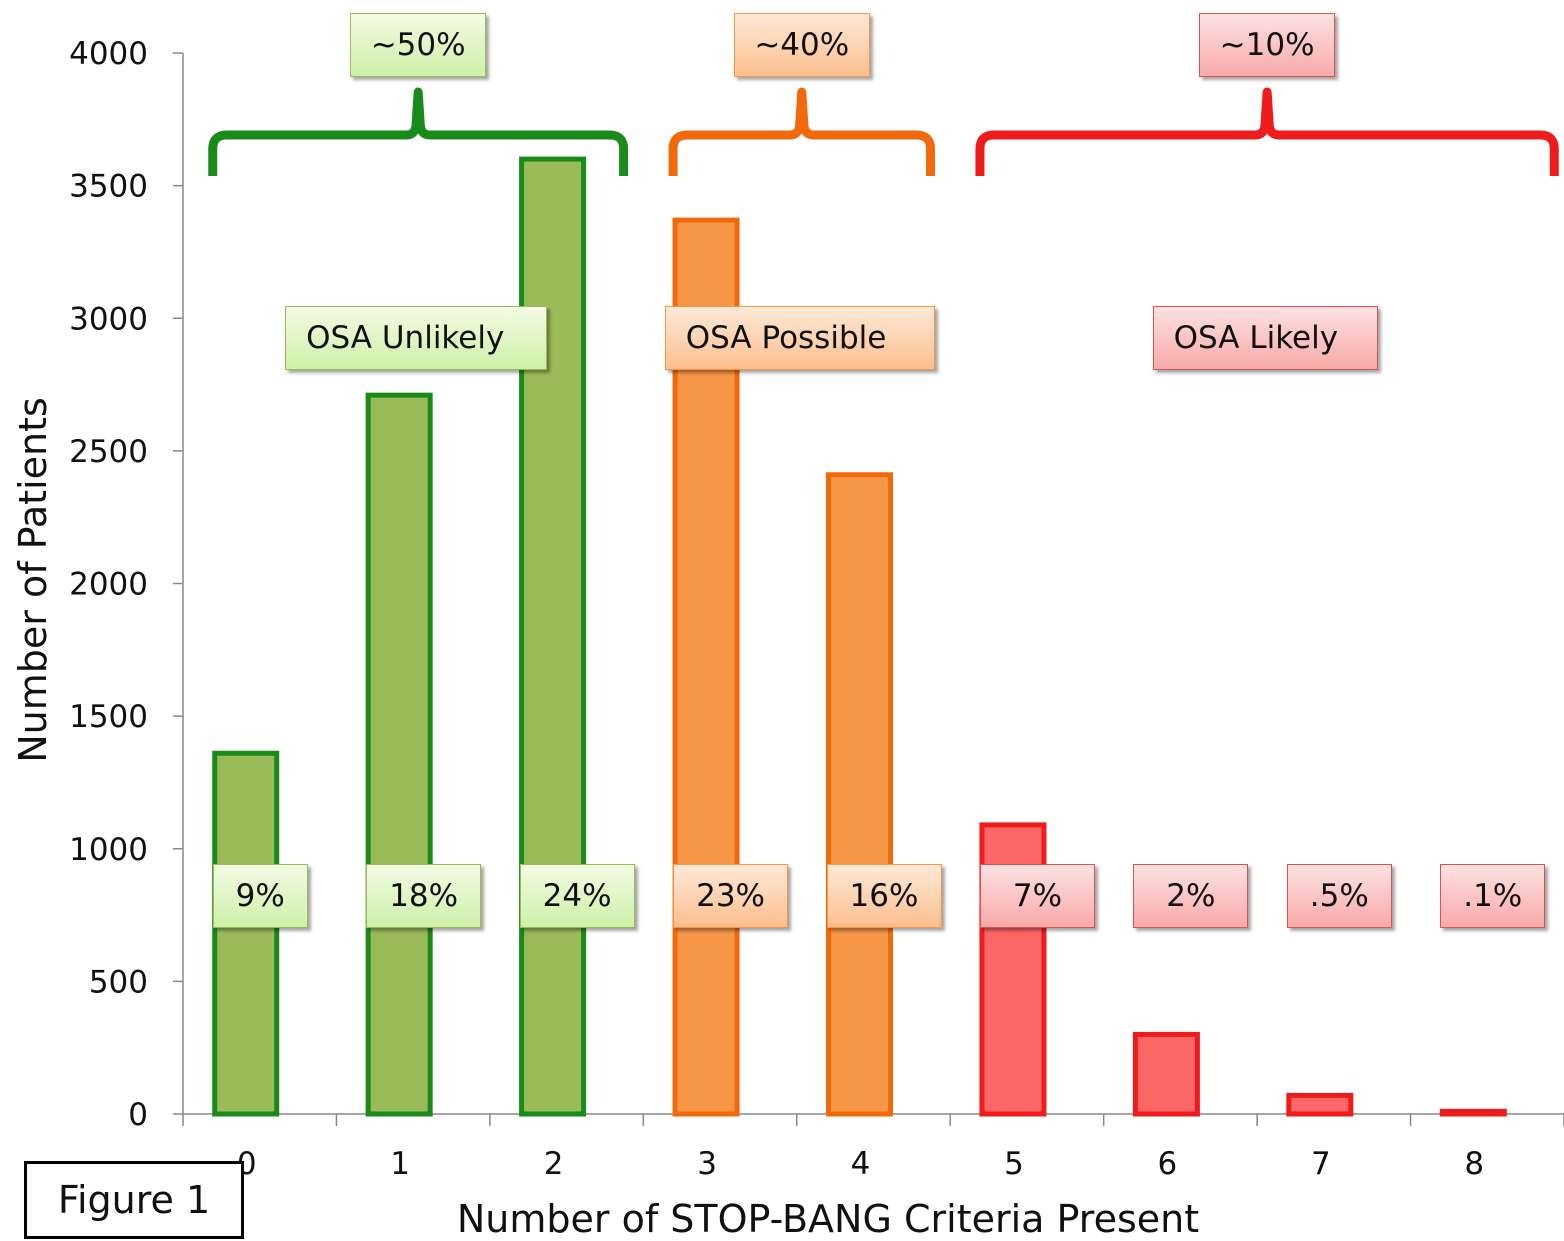 The width and height of the screenshot is (1564, 1241). I want to click on bar-percent-label: .5%, so click(1339, 896).